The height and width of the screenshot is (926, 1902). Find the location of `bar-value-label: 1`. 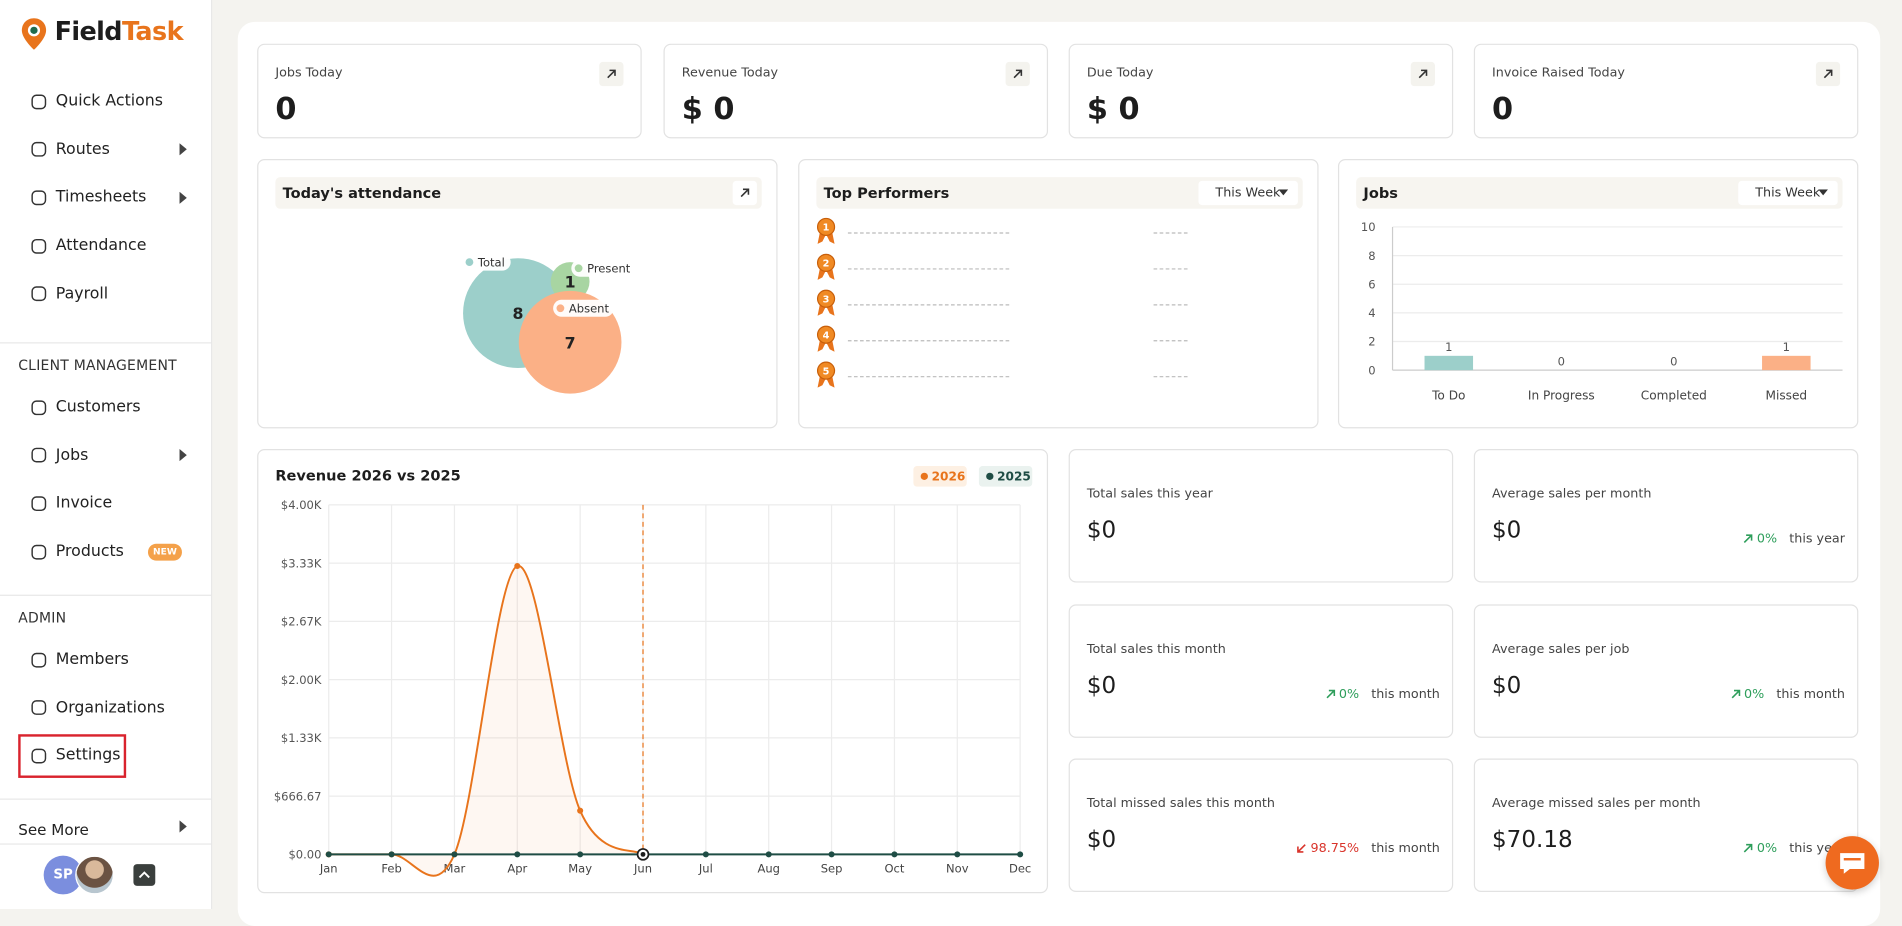

bar-value-label: 1 is located at coordinates (1448, 347).